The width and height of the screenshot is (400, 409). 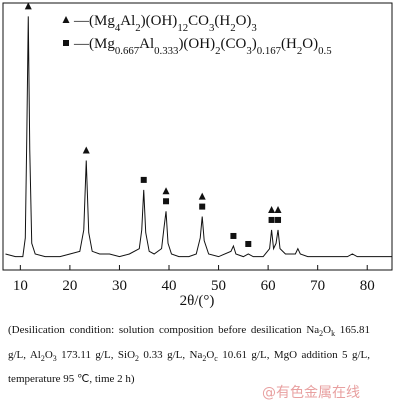 I want to click on x-tick-label: 50, so click(x=218, y=286).